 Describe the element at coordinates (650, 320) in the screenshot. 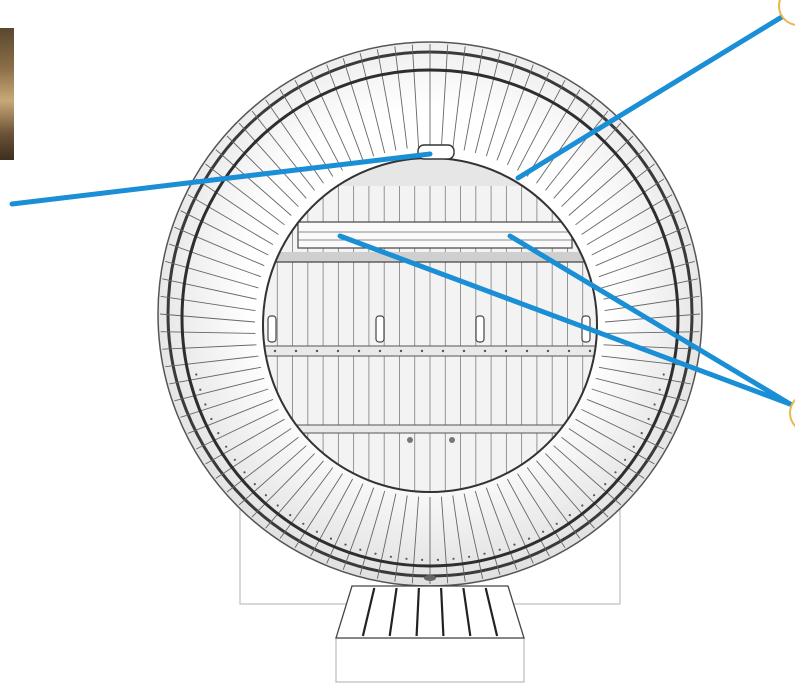

I see `leader-line-bench-right` at that location.